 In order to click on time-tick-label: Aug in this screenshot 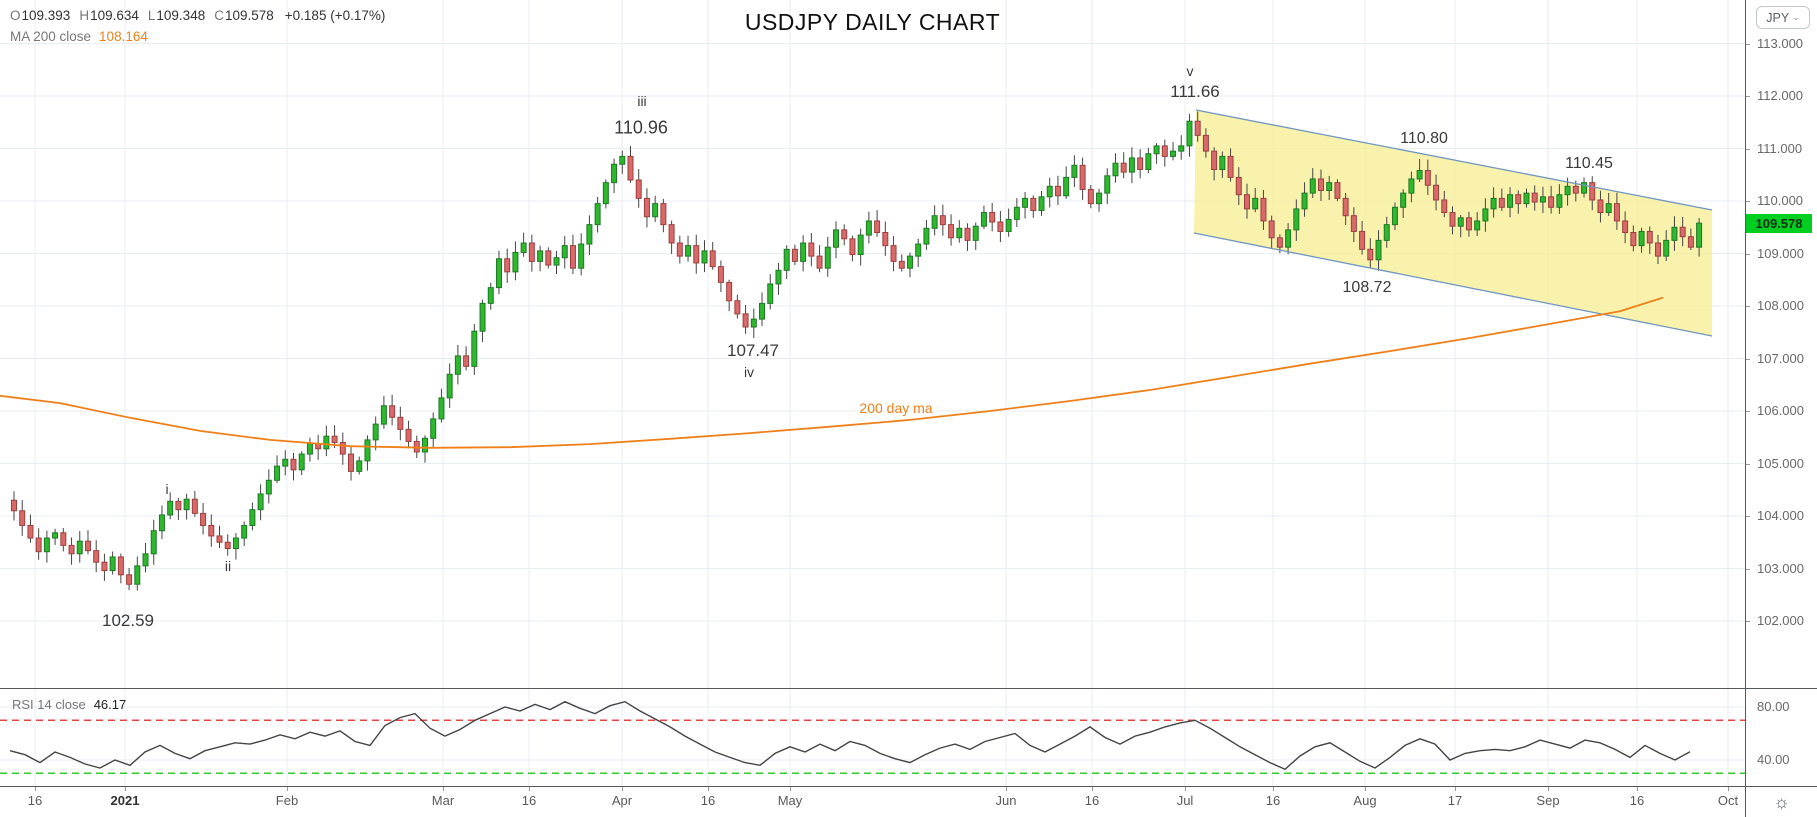, I will do `click(1365, 800)`.